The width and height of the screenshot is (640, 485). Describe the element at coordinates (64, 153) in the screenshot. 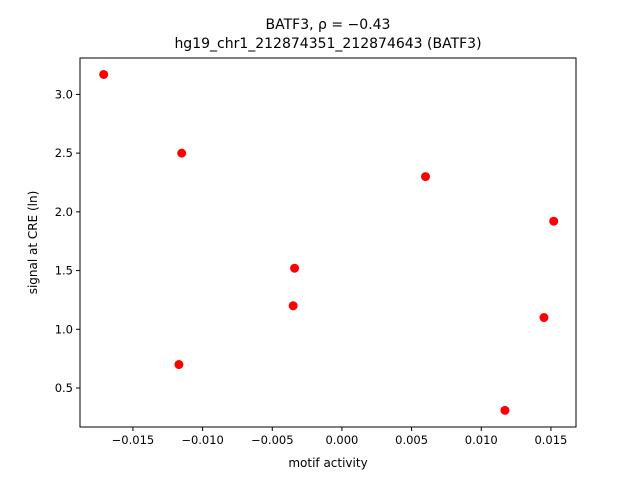

I see `y-tick-label: 2.5` at that location.